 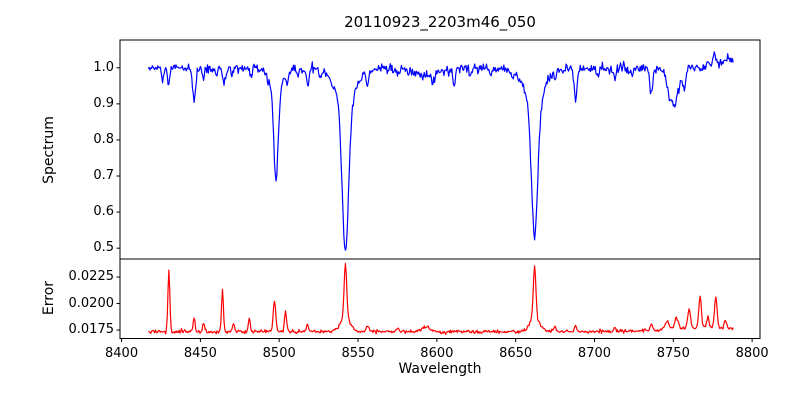 What do you see at coordinates (437, 353) in the screenshot?
I see `x-tick-label: 8600` at bounding box center [437, 353].